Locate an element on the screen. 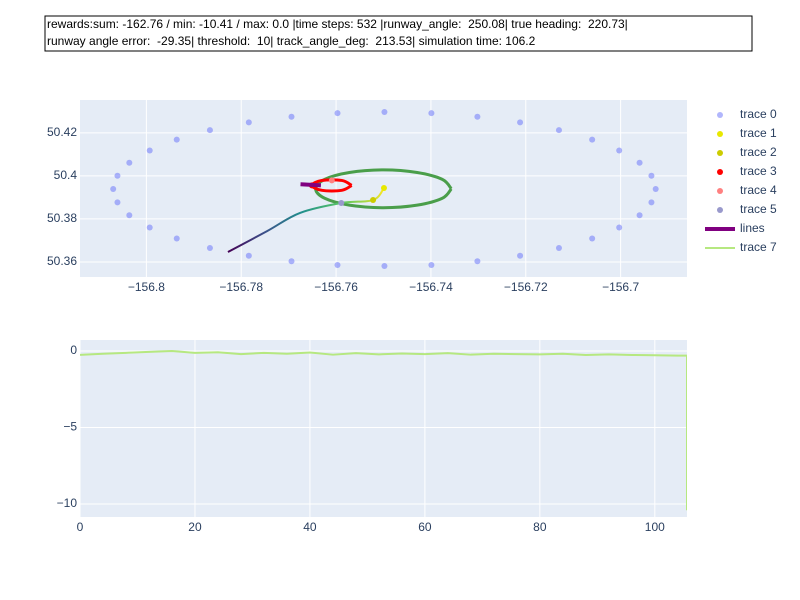  legend-label: lines is located at coordinates (752, 228).